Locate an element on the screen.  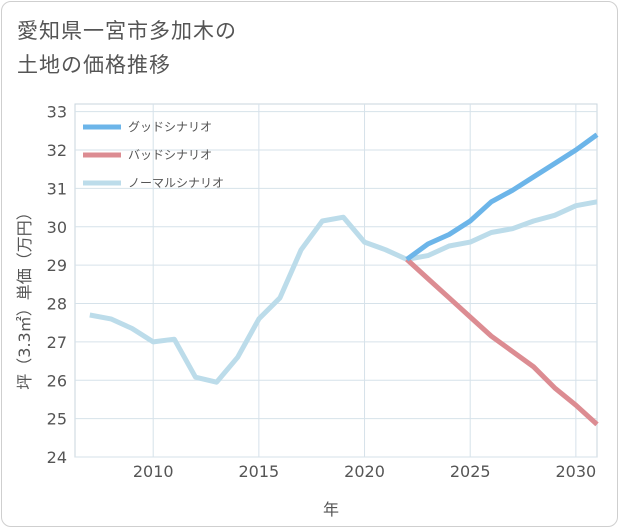
y-tick-label: 29 is located at coordinates (57, 265).